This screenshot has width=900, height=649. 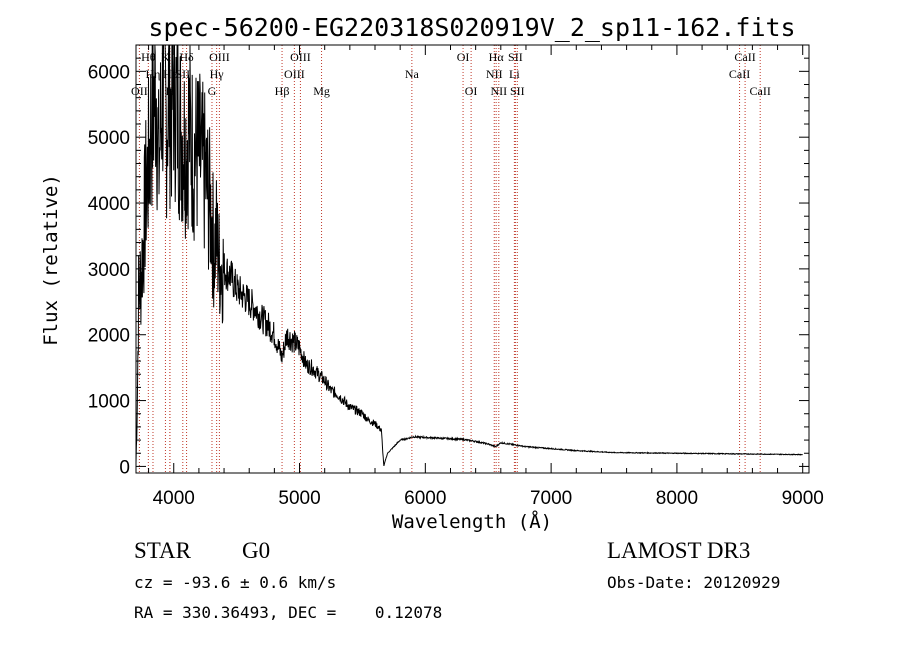 I want to click on redshift-cz: cz = -93.6 ± 0.6 km/s, so click(x=235, y=582).